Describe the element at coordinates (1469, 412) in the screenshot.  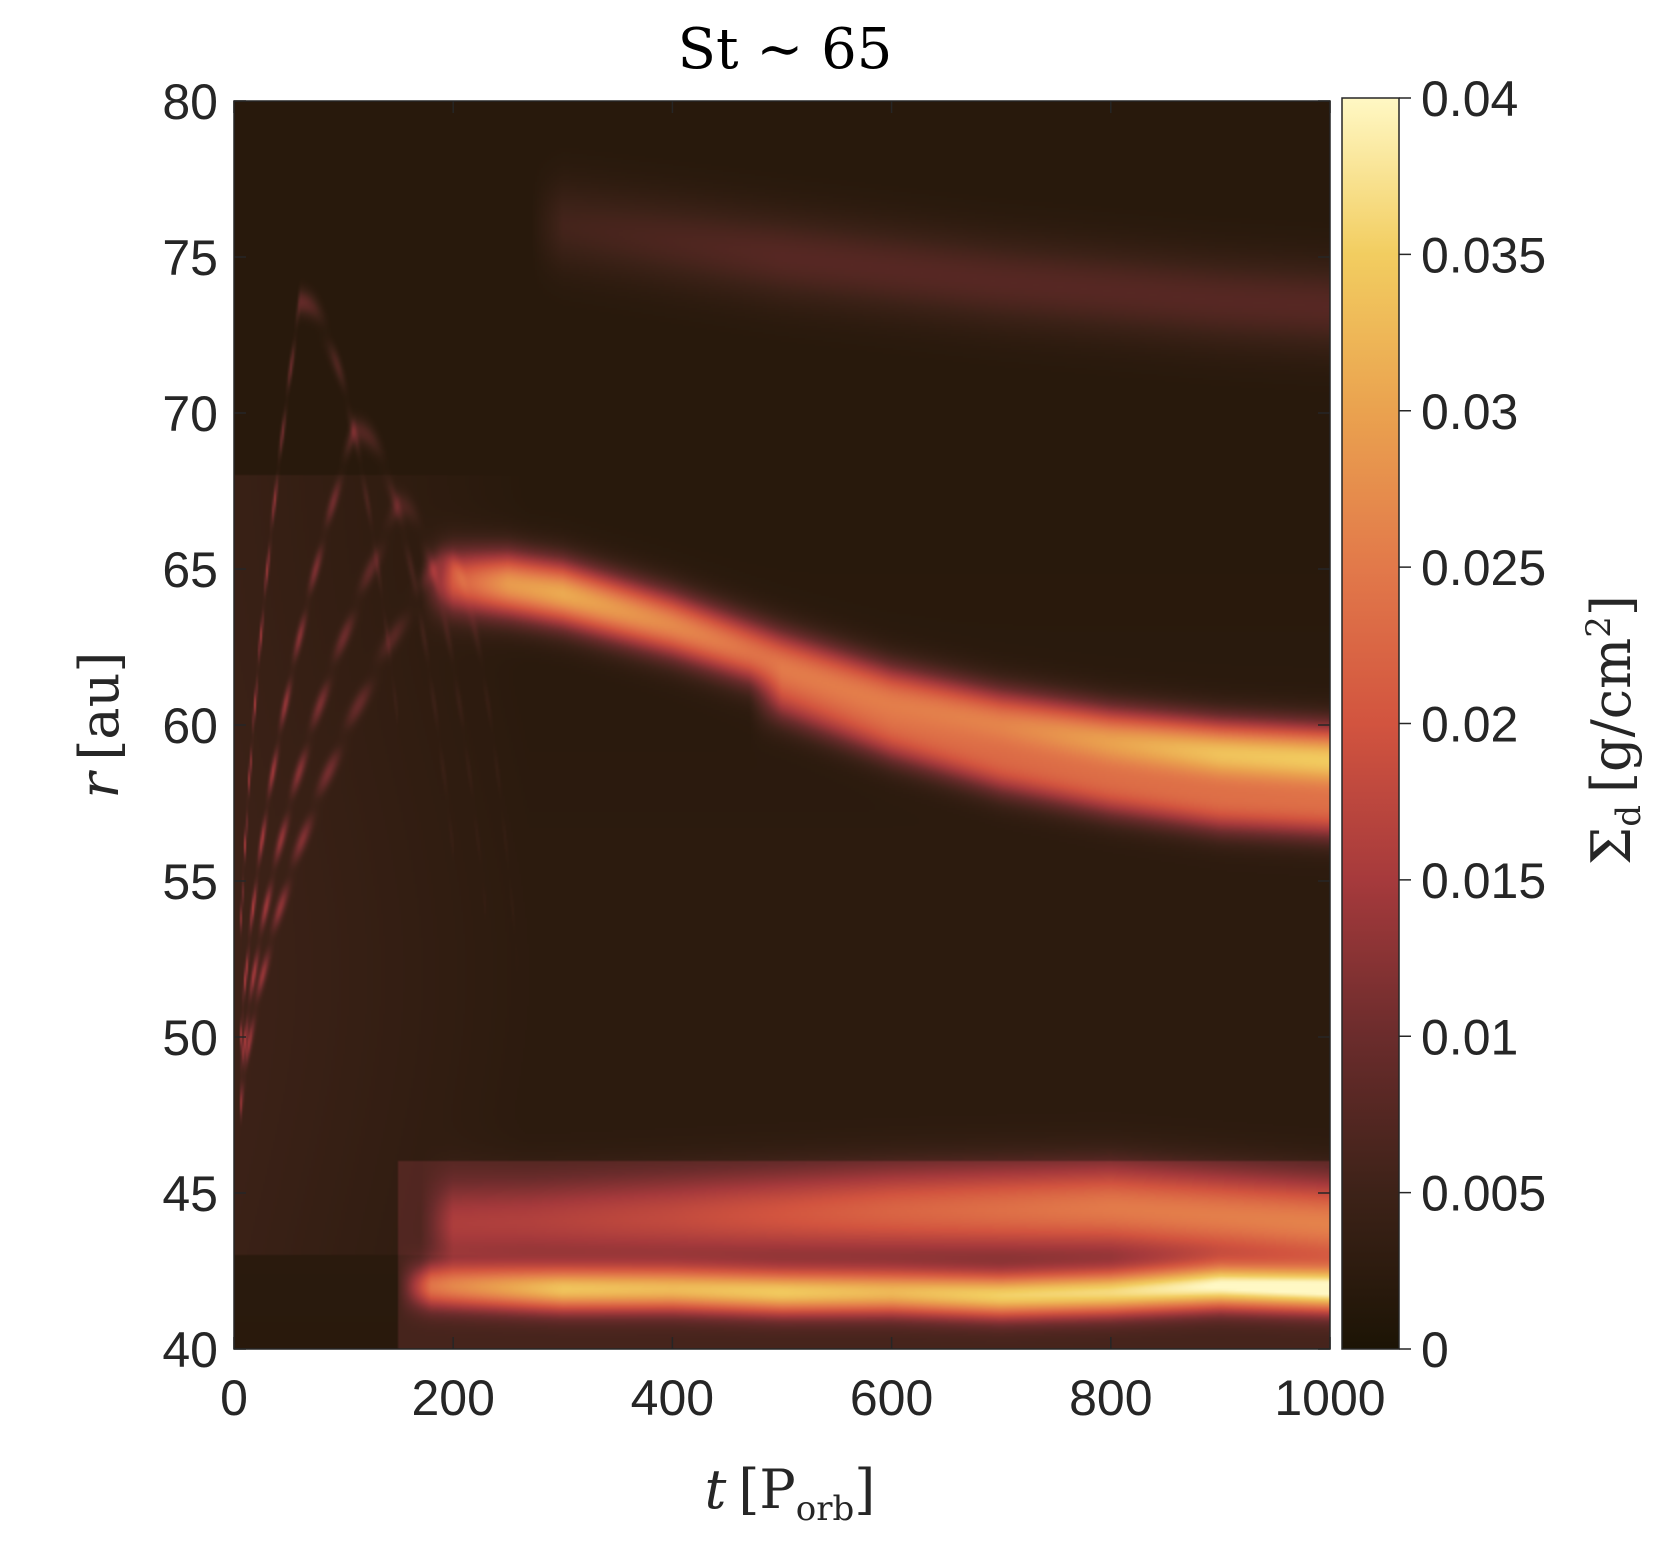
I see `colorbar-tick-label: 0.03` at that location.